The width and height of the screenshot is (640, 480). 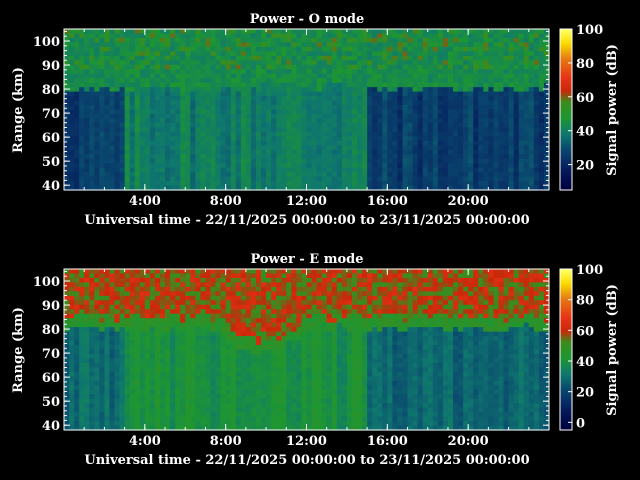 I want to click on y-tick-label: 80, so click(x=51, y=90).